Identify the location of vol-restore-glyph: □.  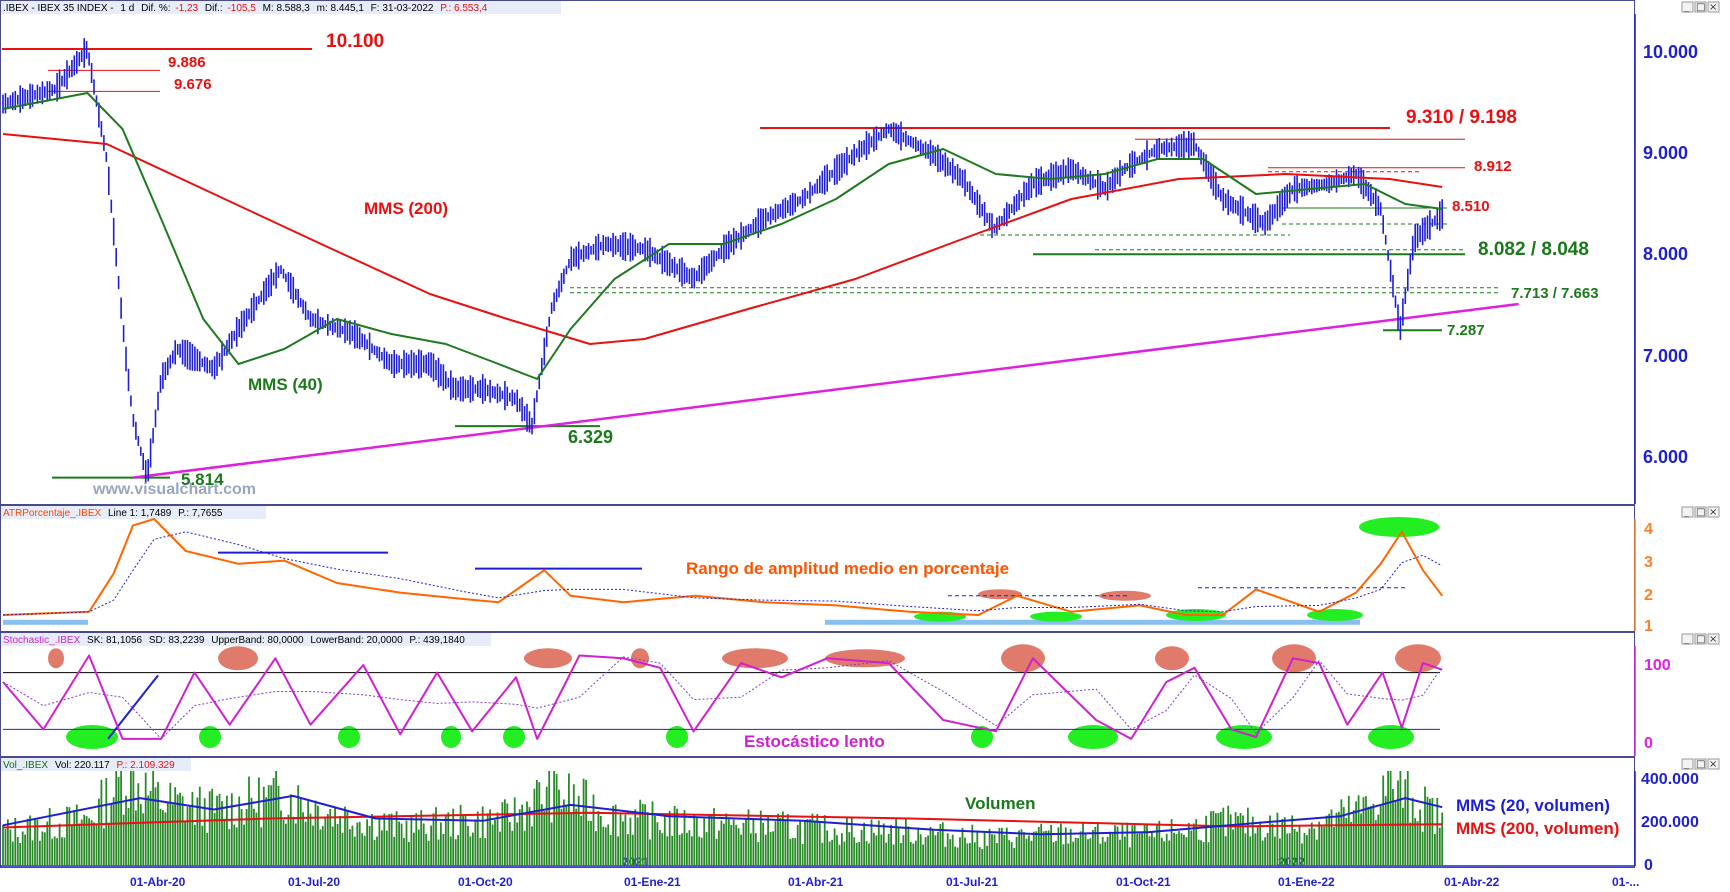
(1700, 764).